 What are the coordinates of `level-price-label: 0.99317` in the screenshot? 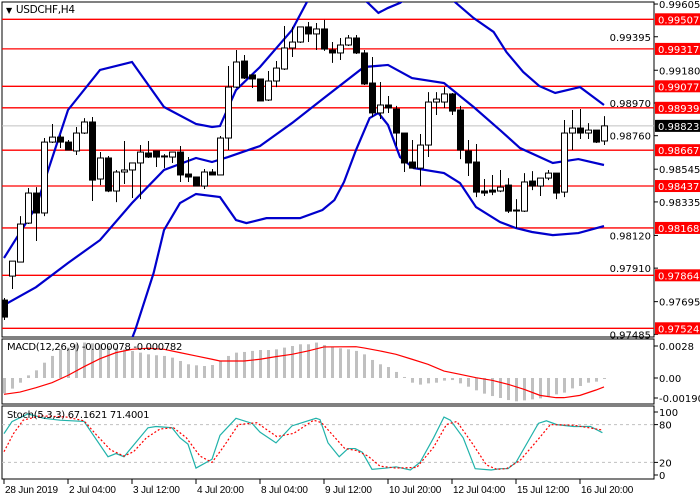 It's located at (678, 50).